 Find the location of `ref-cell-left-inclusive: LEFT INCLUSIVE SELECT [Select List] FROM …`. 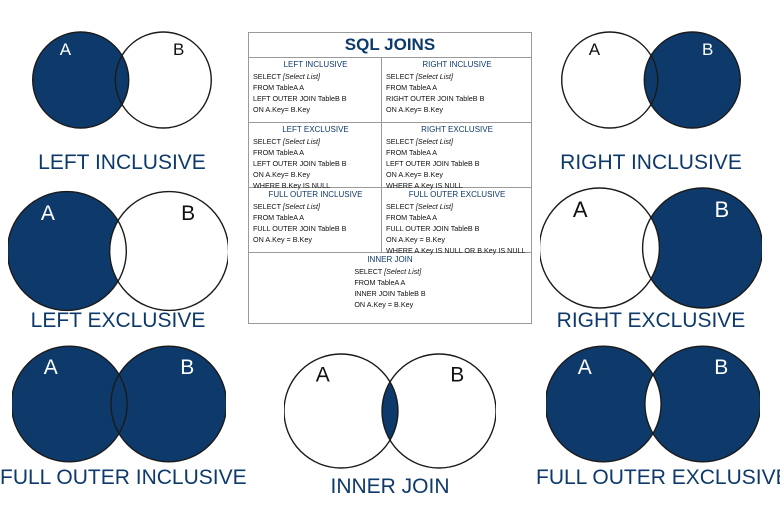

ref-cell-left-inclusive: LEFT INCLUSIVE SELECT [Select List] FROM … is located at coordinates (315, 90).